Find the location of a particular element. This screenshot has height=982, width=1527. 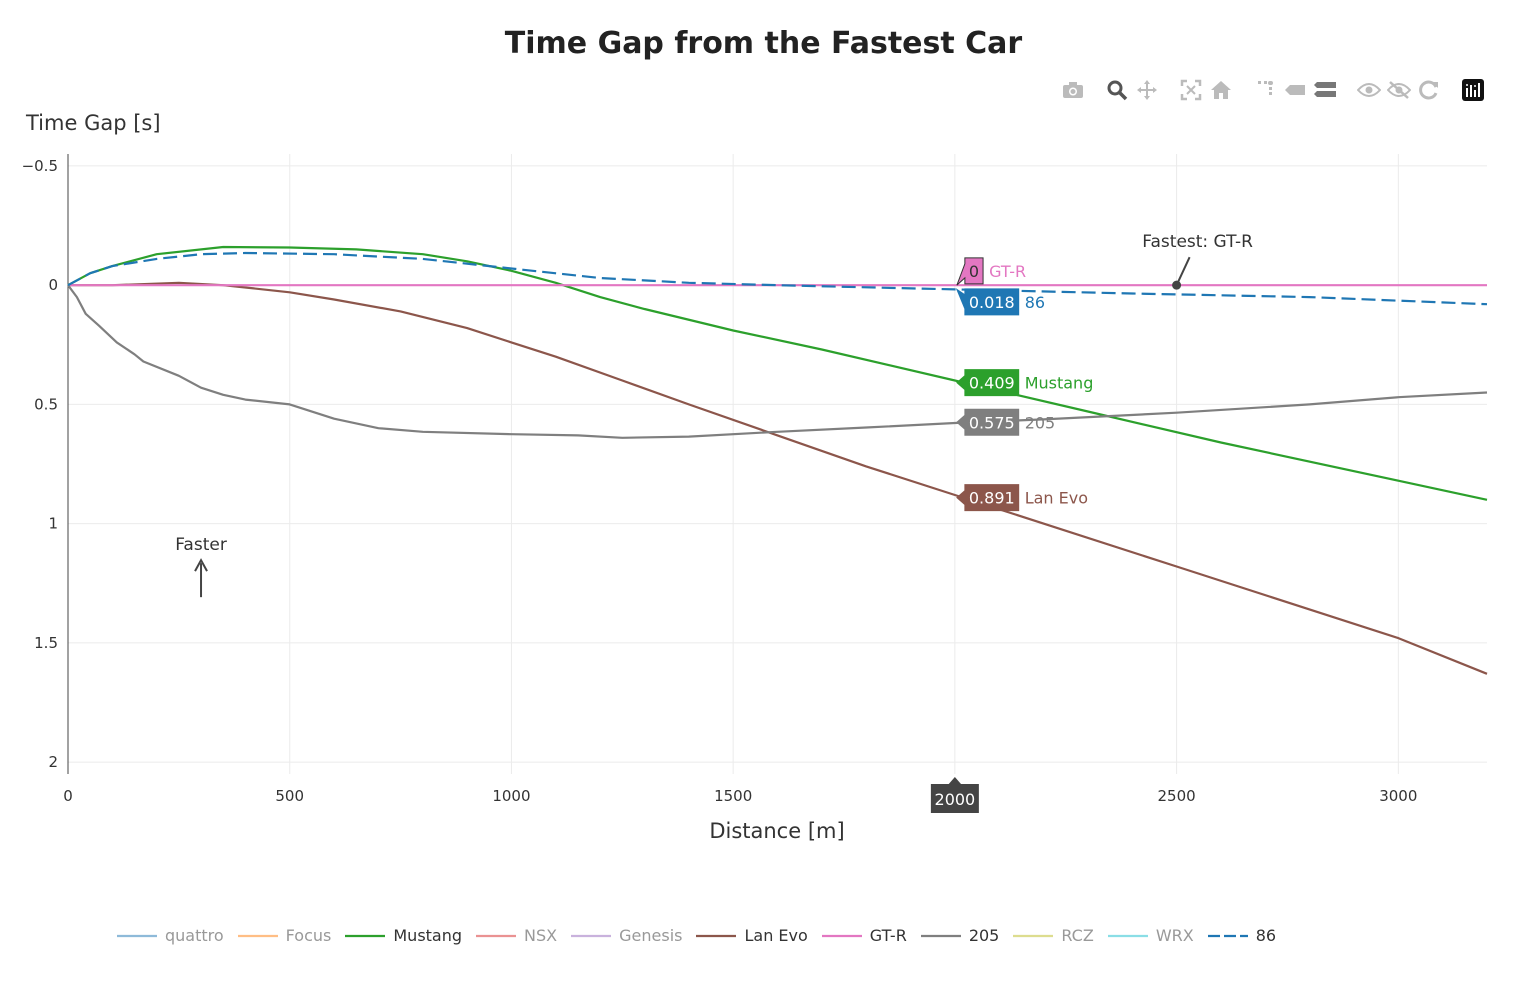

hover-x-pointer is located at coordinates (954, 781).